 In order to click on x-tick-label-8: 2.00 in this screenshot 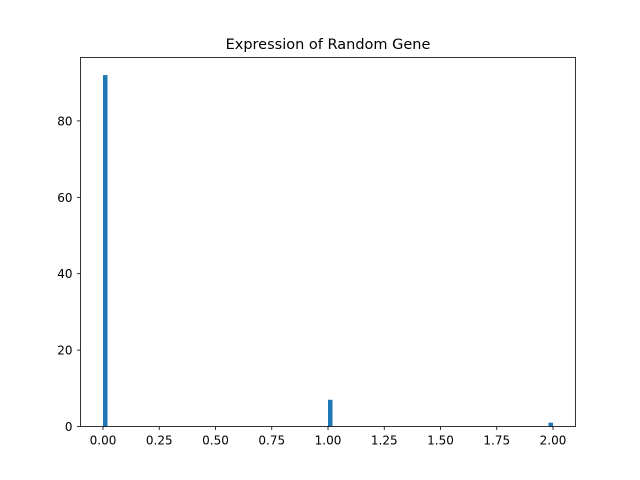, I will do `click(553, 441)`.